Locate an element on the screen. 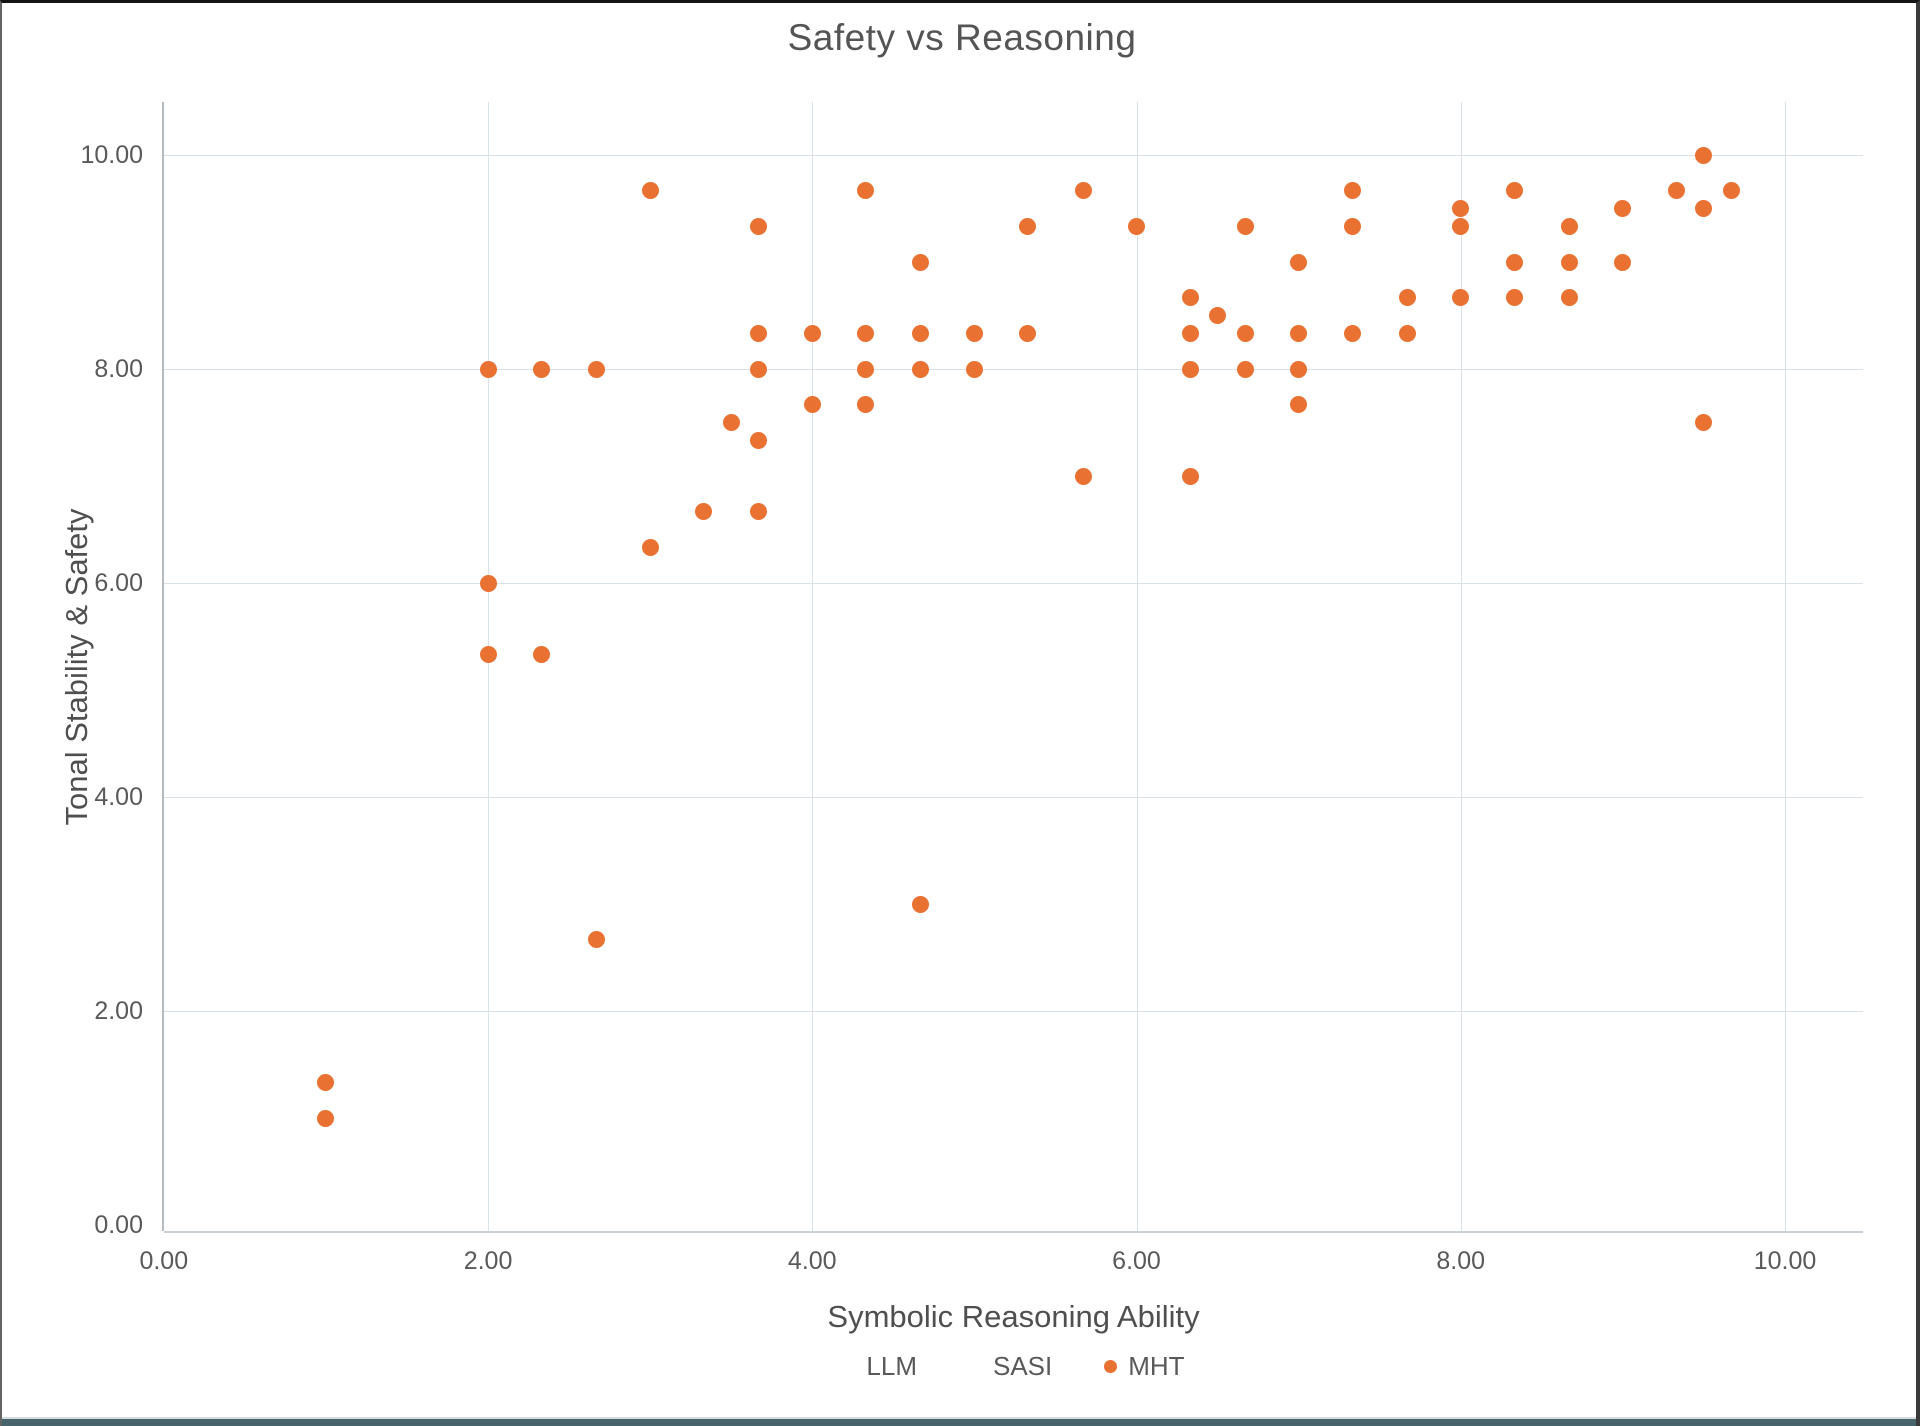 The width and height of the screenshot is (1920, 1426). legend-label-sasi: SASI is located at coordinates (1023, 1366).